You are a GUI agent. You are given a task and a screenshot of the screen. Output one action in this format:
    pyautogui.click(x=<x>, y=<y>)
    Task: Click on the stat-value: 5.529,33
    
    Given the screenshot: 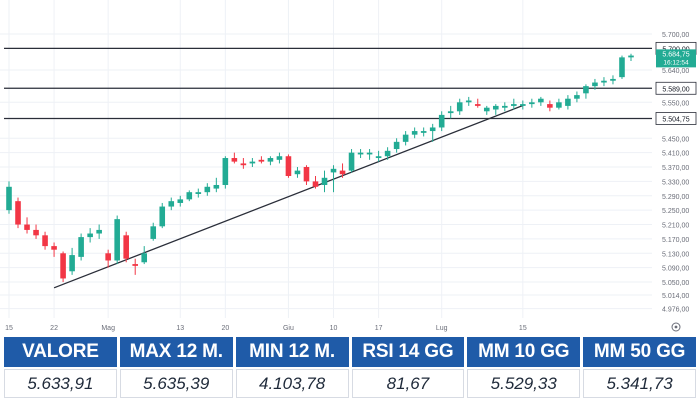 What is the action you would take?
    pyautogui.click(x=524, y=383)
    